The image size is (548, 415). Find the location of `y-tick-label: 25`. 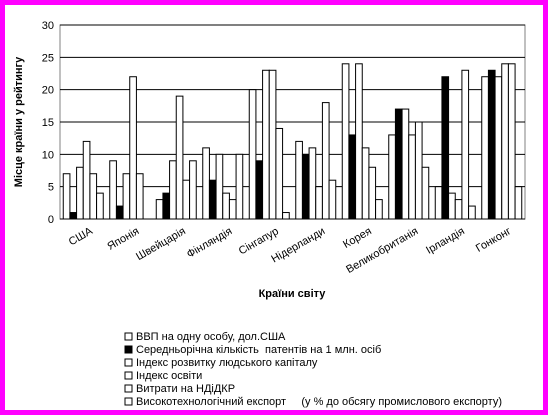

y-tick-label: 25 is located at coordinates (48, 58).